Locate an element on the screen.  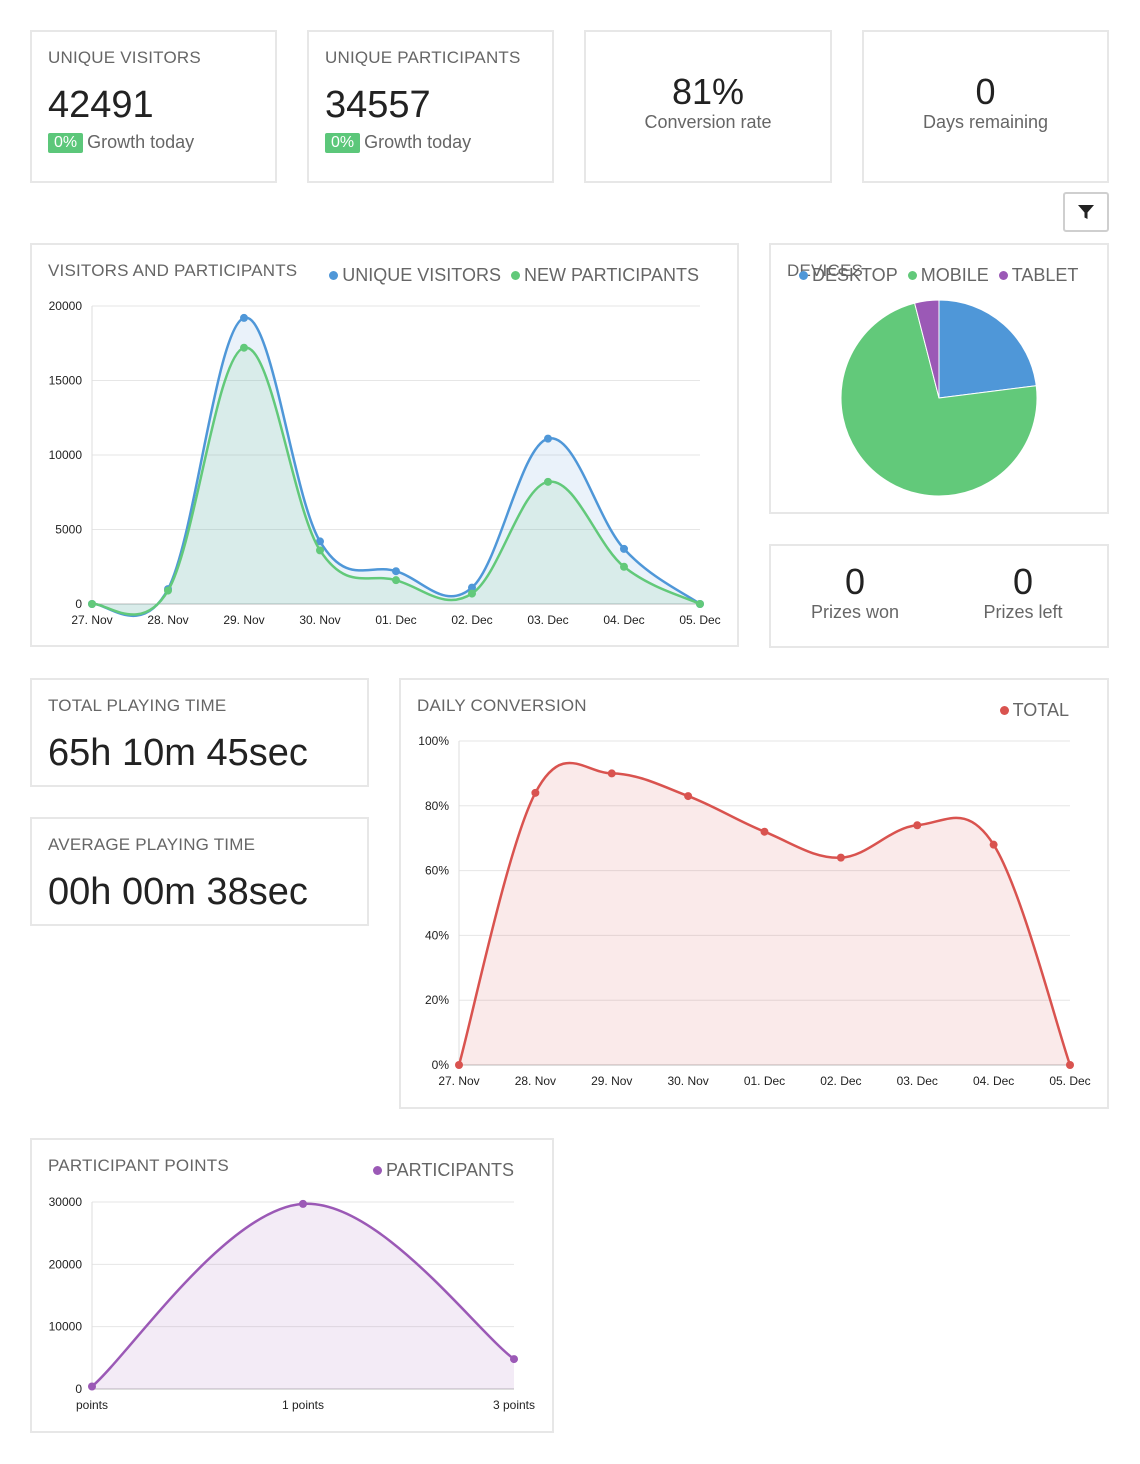
total-playing-time-card: TOTAL PLAYING TIME 65h 10m 45sec is located at coordinates (199, 732).